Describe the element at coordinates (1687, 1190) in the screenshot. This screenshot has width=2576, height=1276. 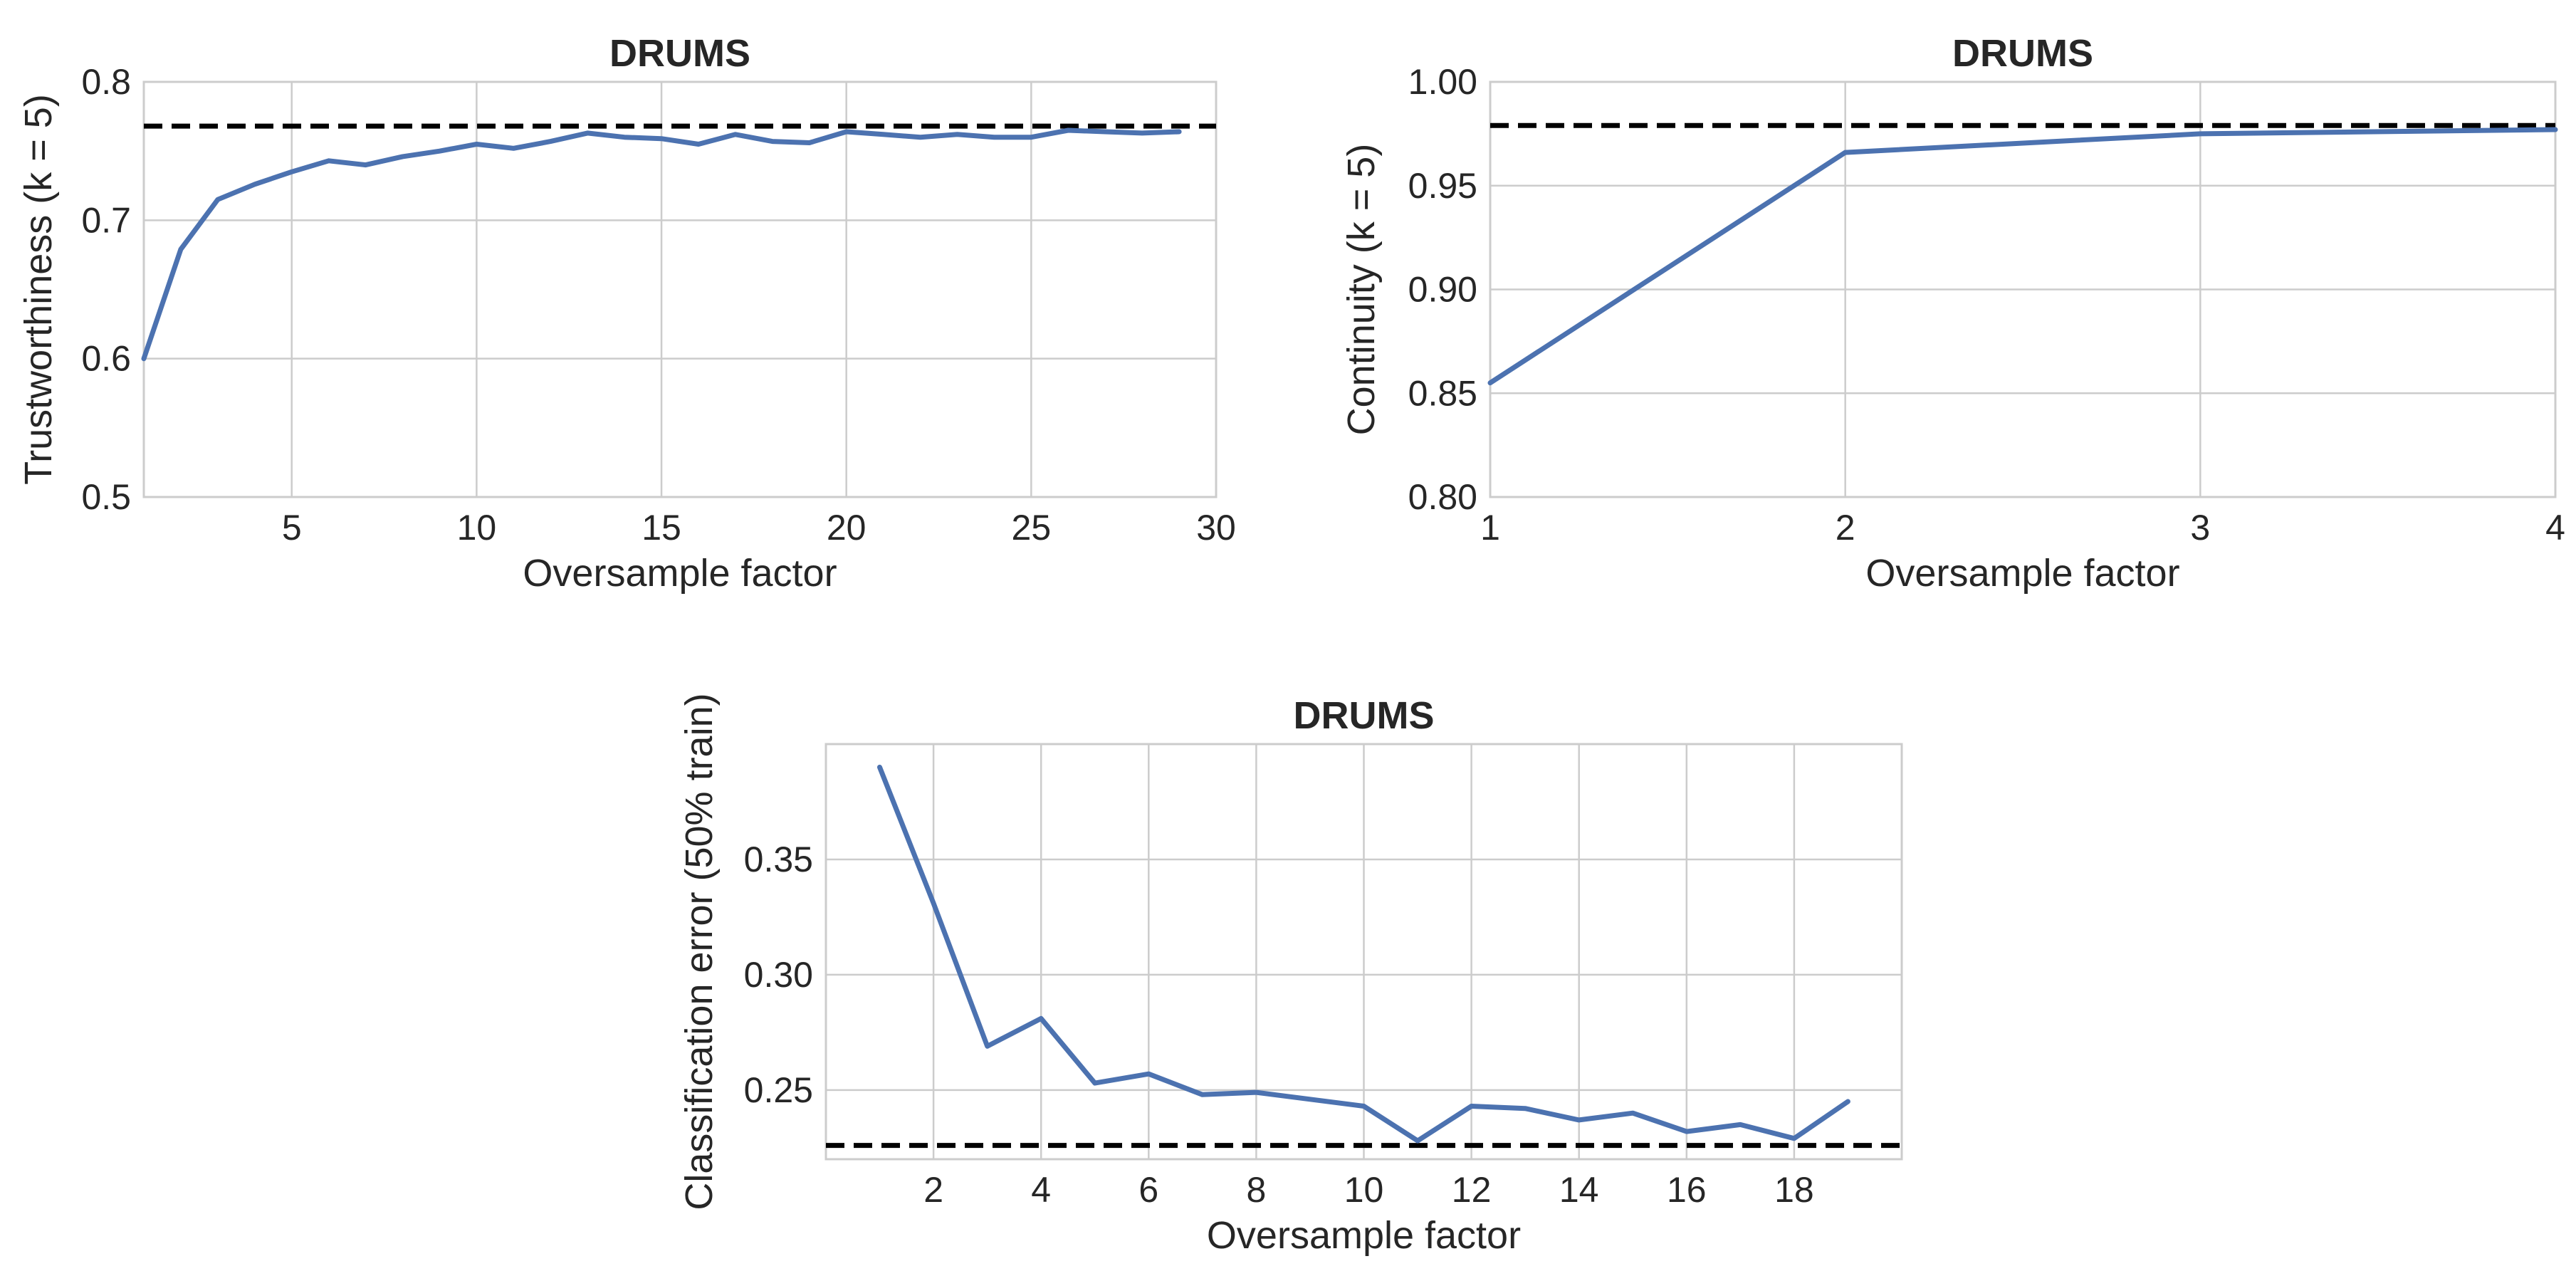
I see `x-tick-label: 16` at that location.